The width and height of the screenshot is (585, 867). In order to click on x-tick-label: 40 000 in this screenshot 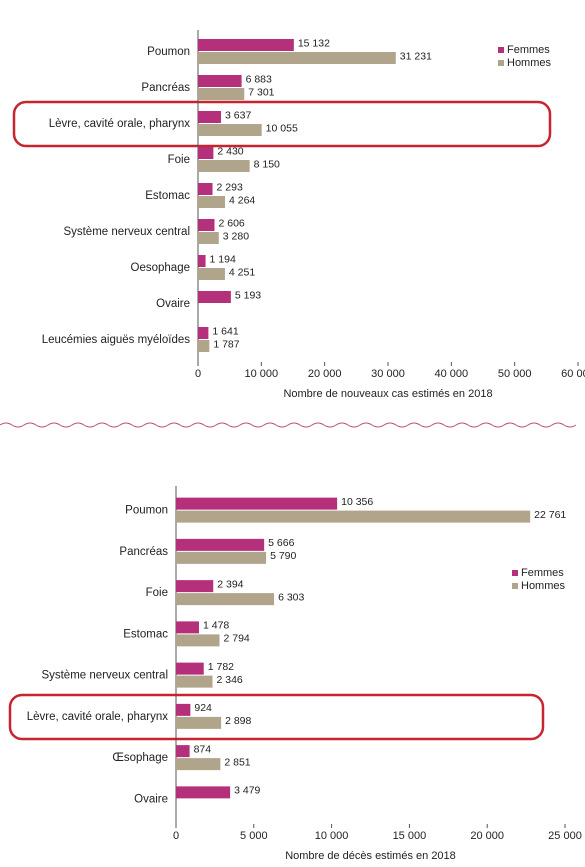, I will do `click(452, 374)`.